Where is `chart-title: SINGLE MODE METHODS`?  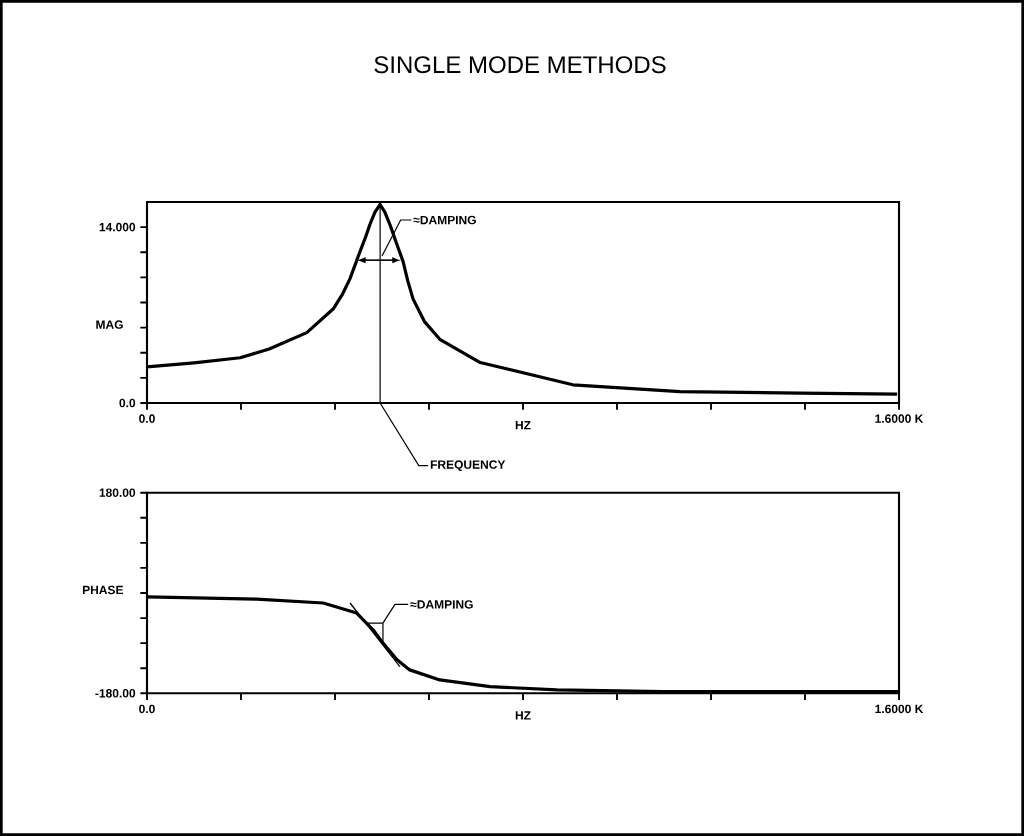
chart-title: SINGLE MODE METHODS is located at coordinates (520, 65).